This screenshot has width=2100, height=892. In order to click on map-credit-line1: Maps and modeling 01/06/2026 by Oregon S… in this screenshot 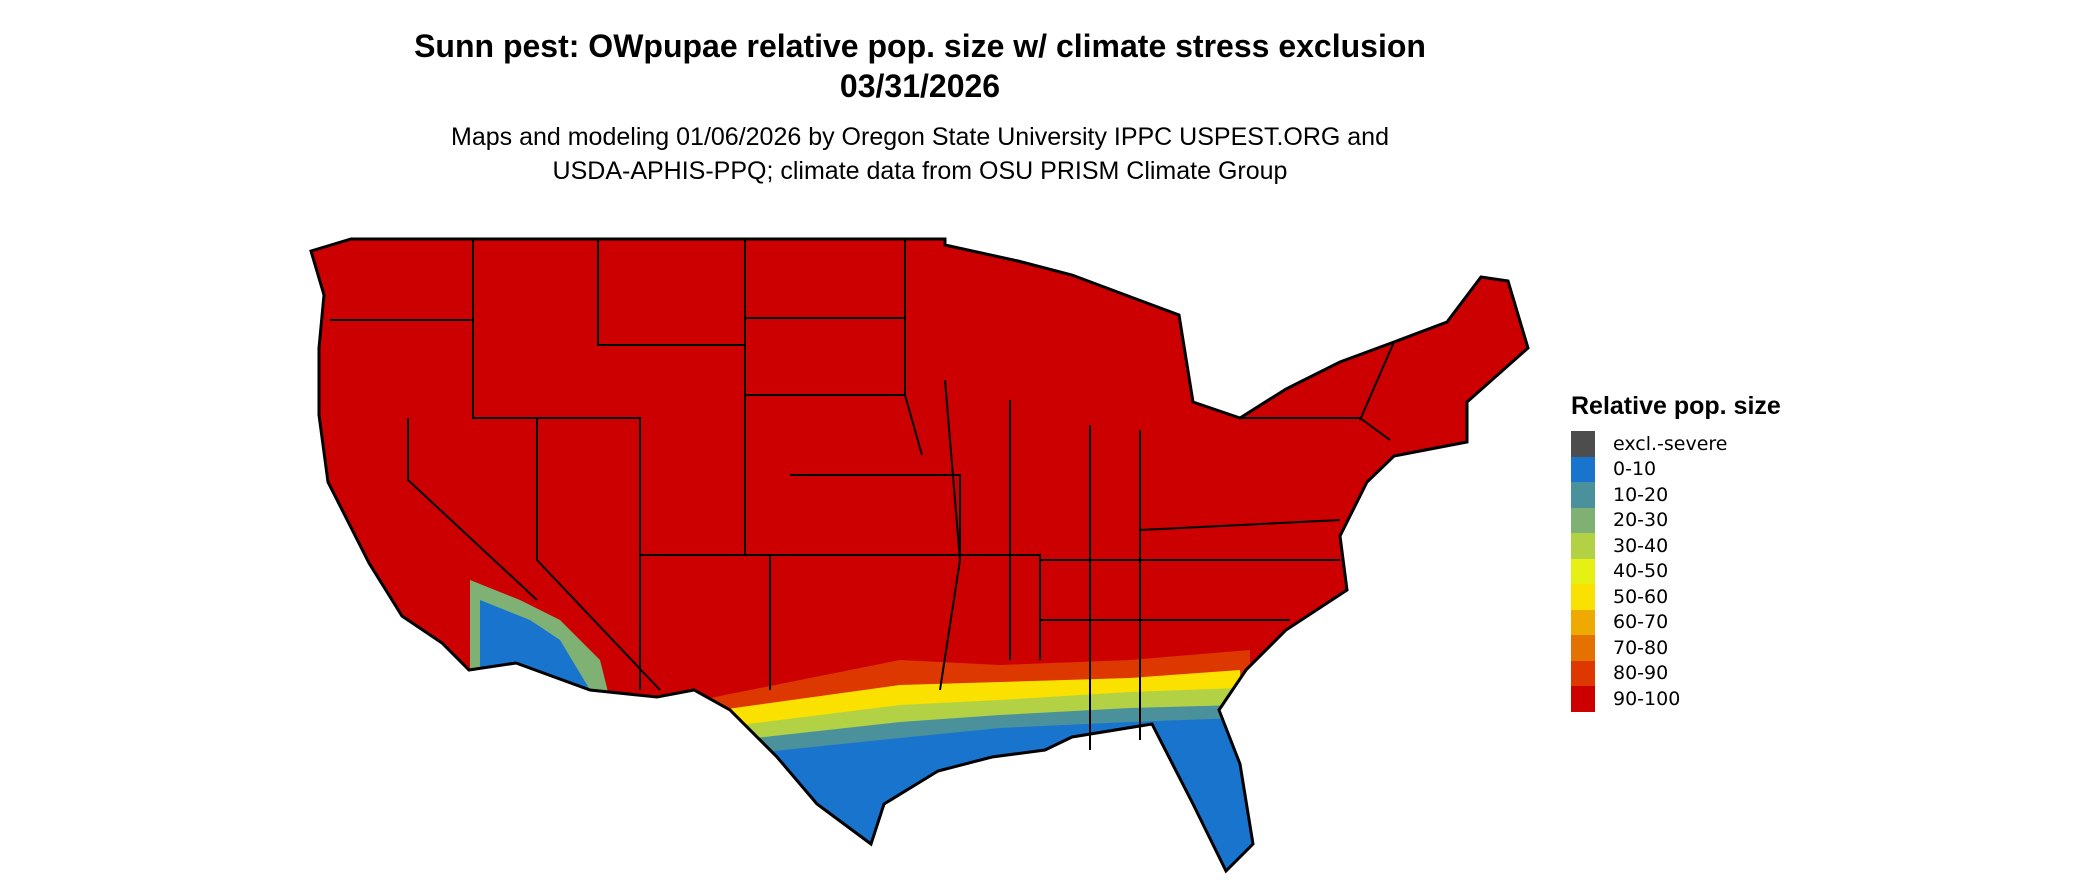, I will do `click(920, 137)`.